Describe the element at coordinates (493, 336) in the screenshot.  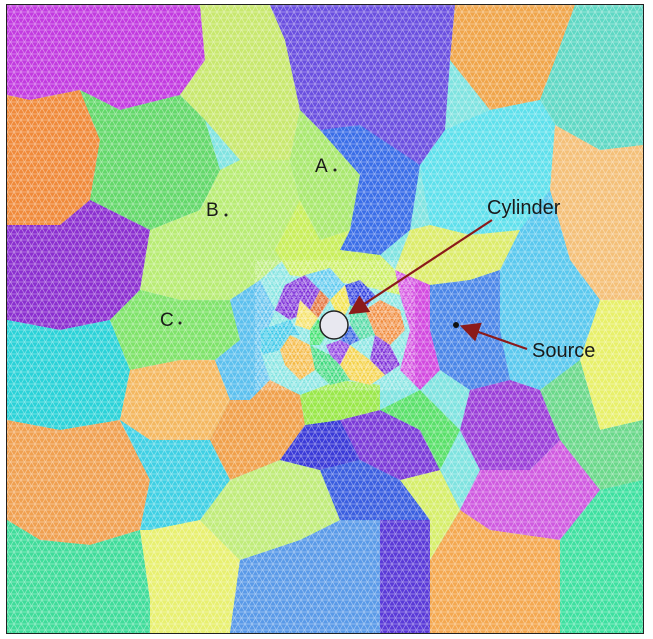
I see `source-arrow` at that location.